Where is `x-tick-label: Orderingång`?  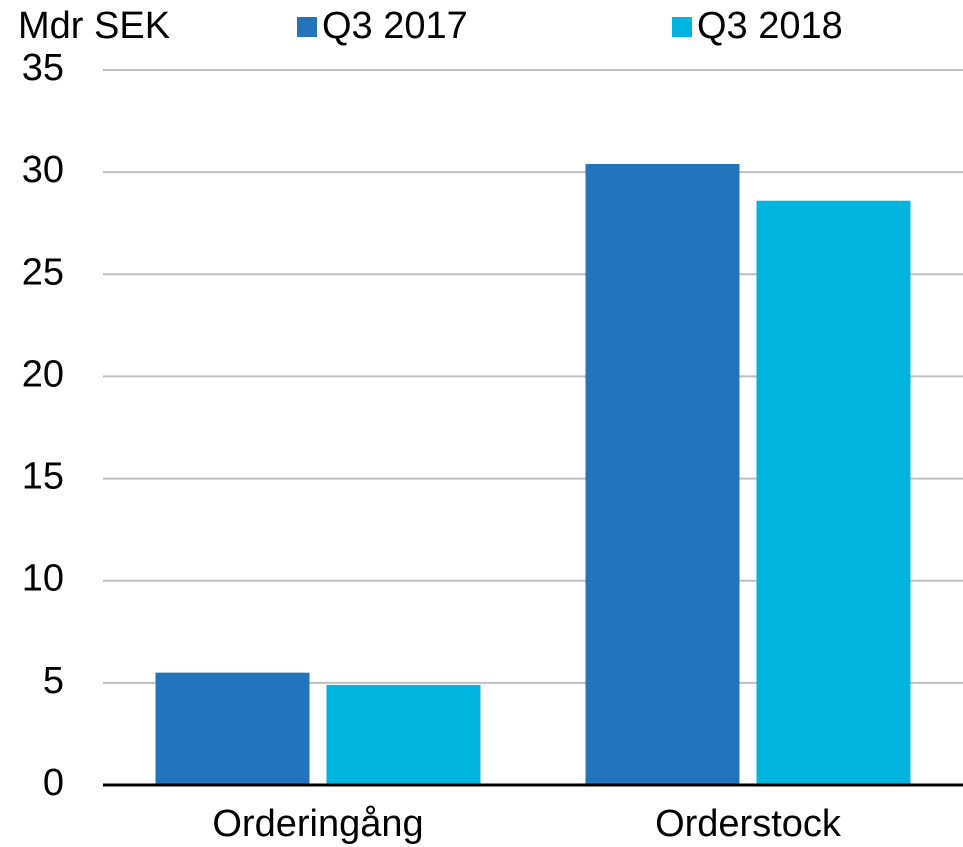
x-tick-label: Orderingång is located at coordinates (317, 824).